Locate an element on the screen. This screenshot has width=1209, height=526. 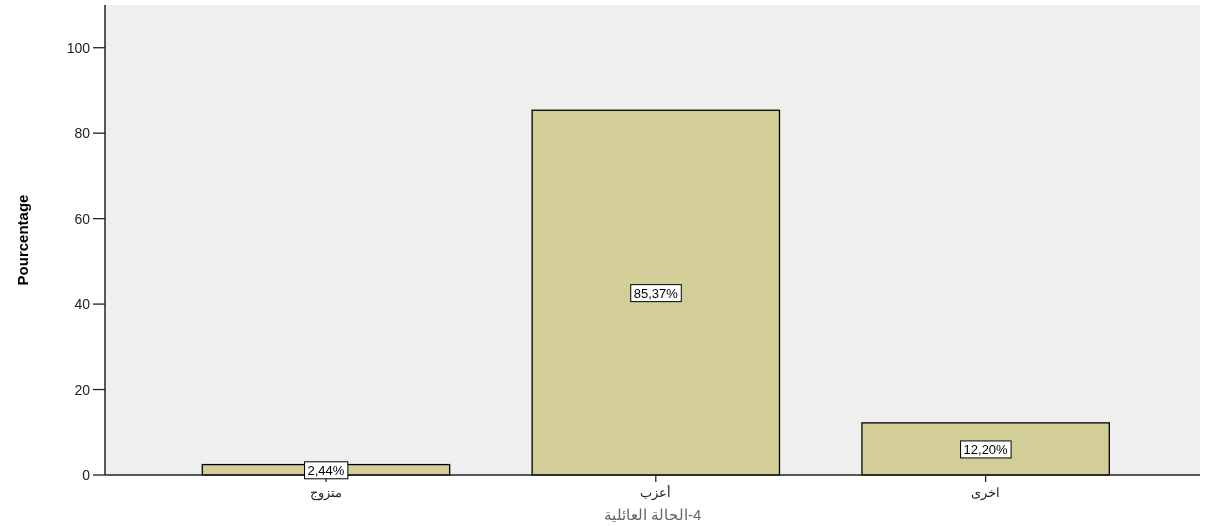
y-tick-label: 100 is located at coordinates (78, 47).